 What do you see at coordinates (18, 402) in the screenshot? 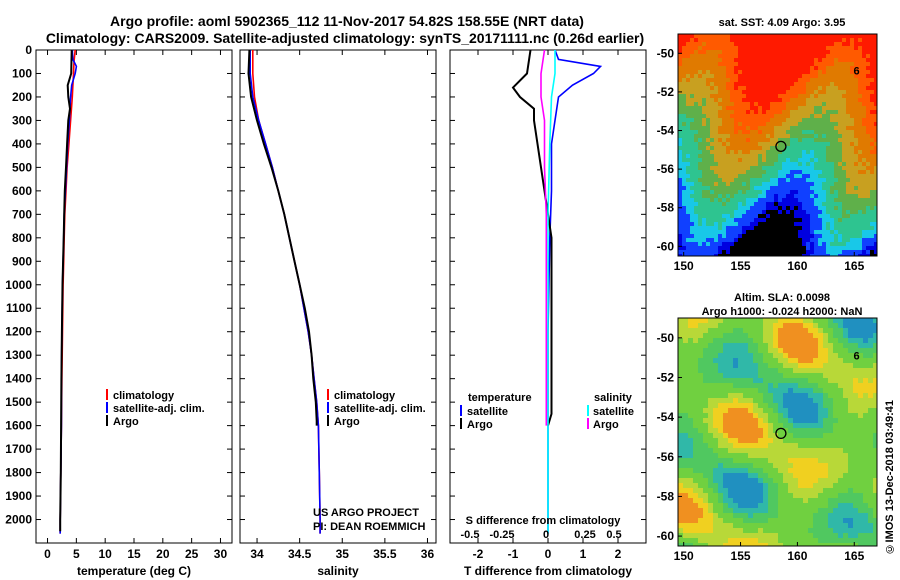
I see `y-tick-label: 1500` at bounding box center [18, 402].